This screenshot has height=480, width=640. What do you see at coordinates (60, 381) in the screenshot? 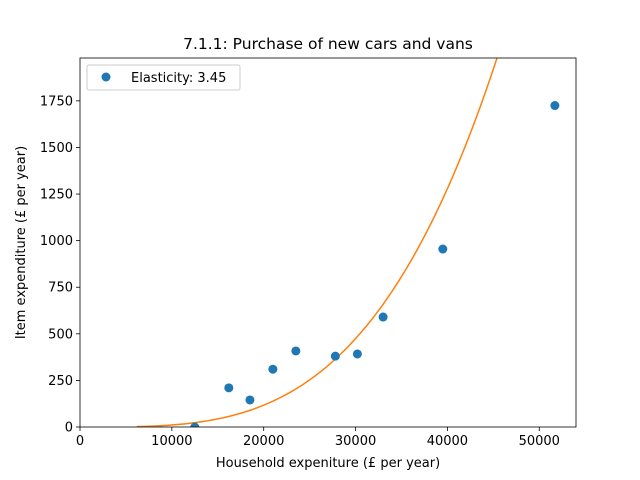
I see `y-tick-label: 250` at bounding box center [60, 381].